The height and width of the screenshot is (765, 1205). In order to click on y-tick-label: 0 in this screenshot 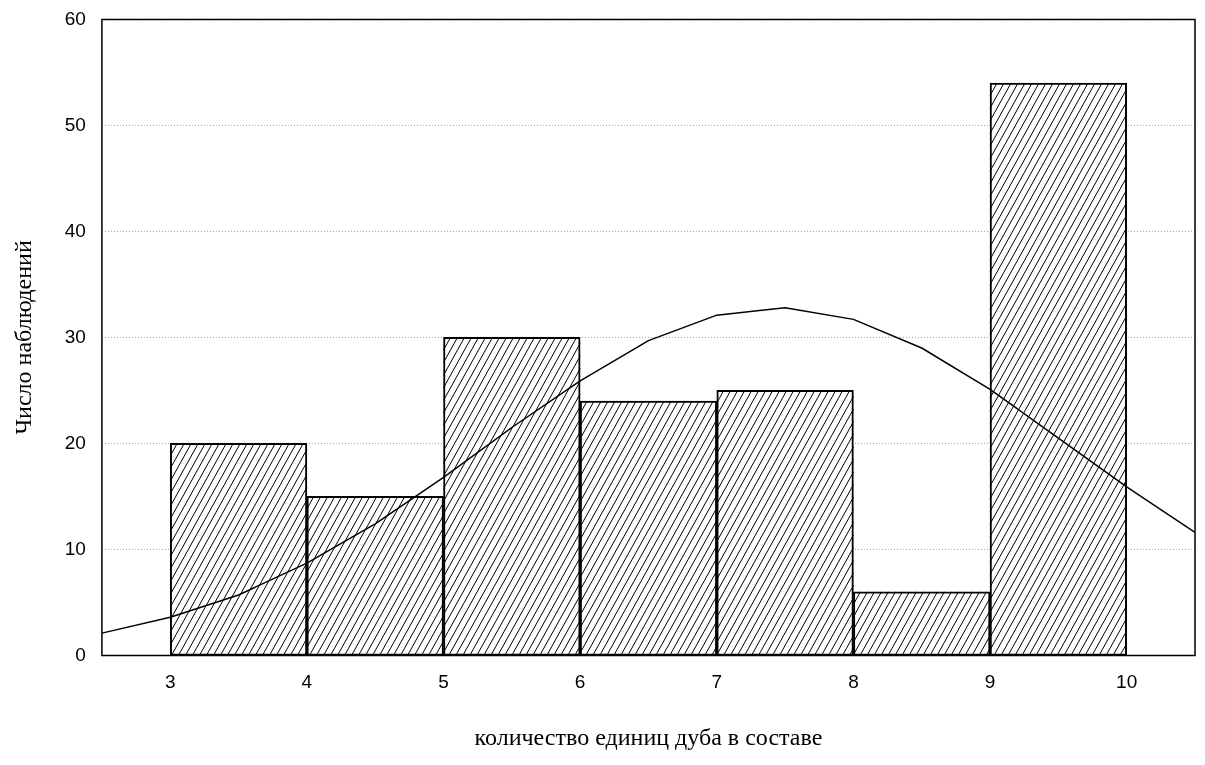, I will do `click(80, 654)`.